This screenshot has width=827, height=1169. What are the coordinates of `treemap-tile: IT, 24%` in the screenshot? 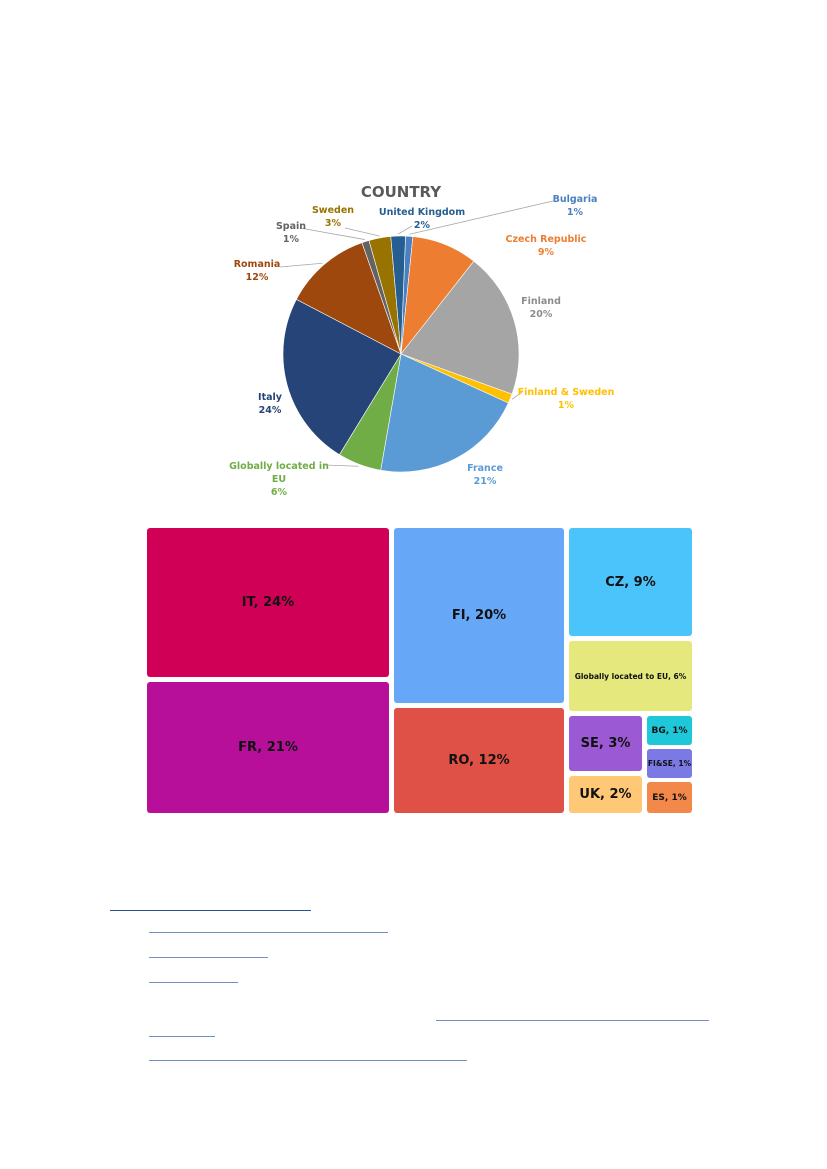 It's located at (268, 602).